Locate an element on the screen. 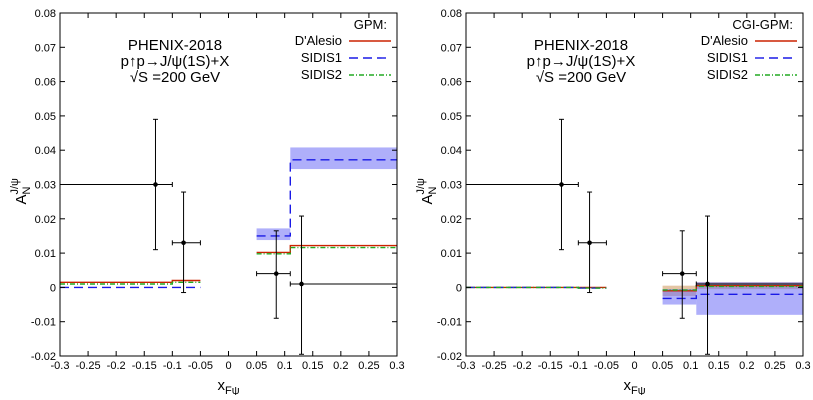 The height and width of the screenshot is (400, 813). legend-title: CGI-GPM: is located at coordinates (762, 24).